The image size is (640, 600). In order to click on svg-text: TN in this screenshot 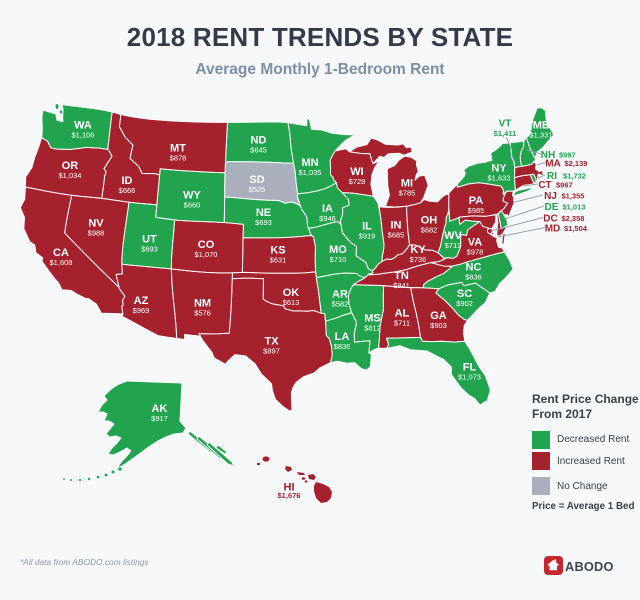, I will do `click(401, 276)`.